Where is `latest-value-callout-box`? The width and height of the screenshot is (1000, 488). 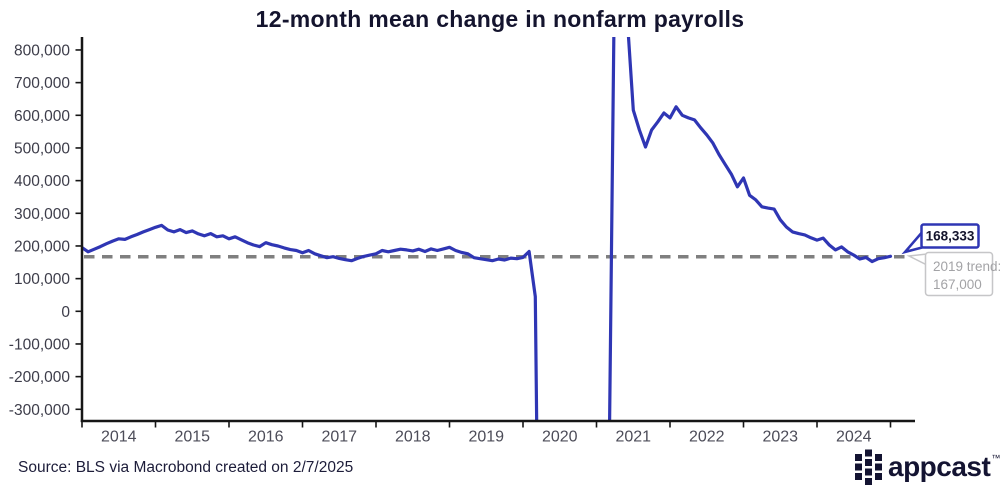 latest-value-callout-box is located at coordinates (950, 236).